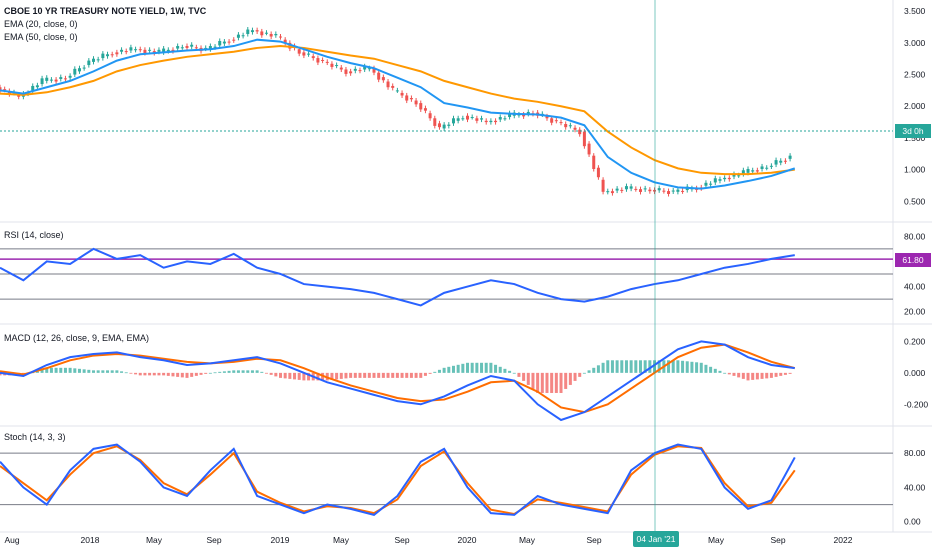 The width and height of the screenshot is (932, 550). What do you see at coordinates (90, 540) in the screenshot?
I see `time-tick-label: 2018` at bounding box center [90, 540].